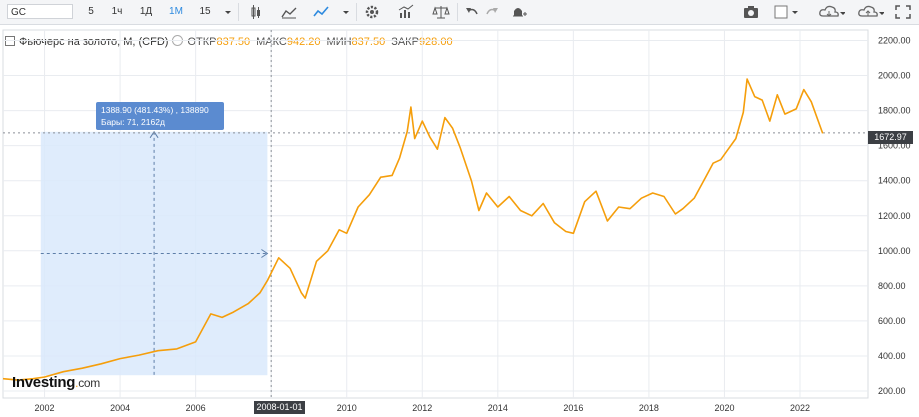 The image size is (919, 417). I want to click on measure-range, so click(154, 253).